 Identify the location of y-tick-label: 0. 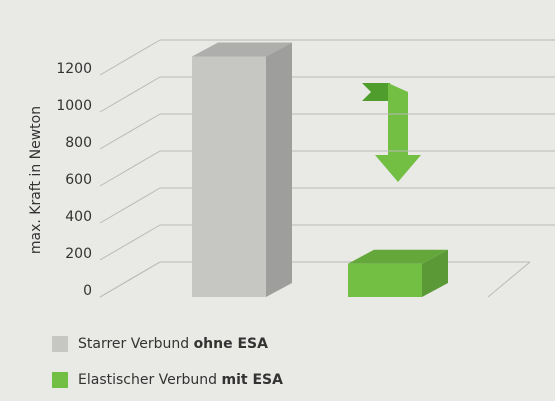
(87, 291).